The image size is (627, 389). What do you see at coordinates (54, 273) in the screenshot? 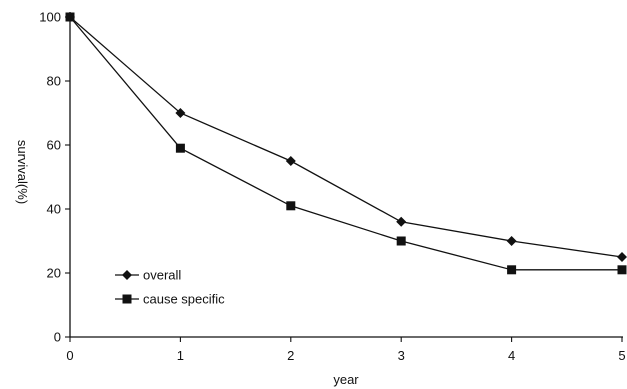
I see `y-tick-label: 20` at bounding box center [54, 273].